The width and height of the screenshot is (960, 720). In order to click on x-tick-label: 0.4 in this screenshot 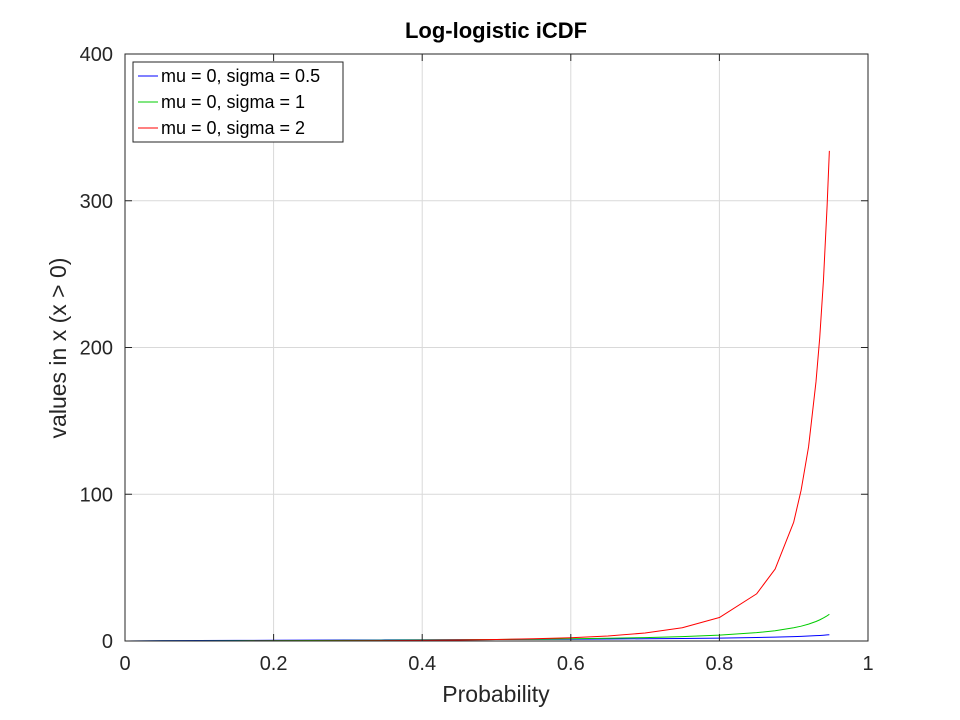, I will do `click(422, 664)`.